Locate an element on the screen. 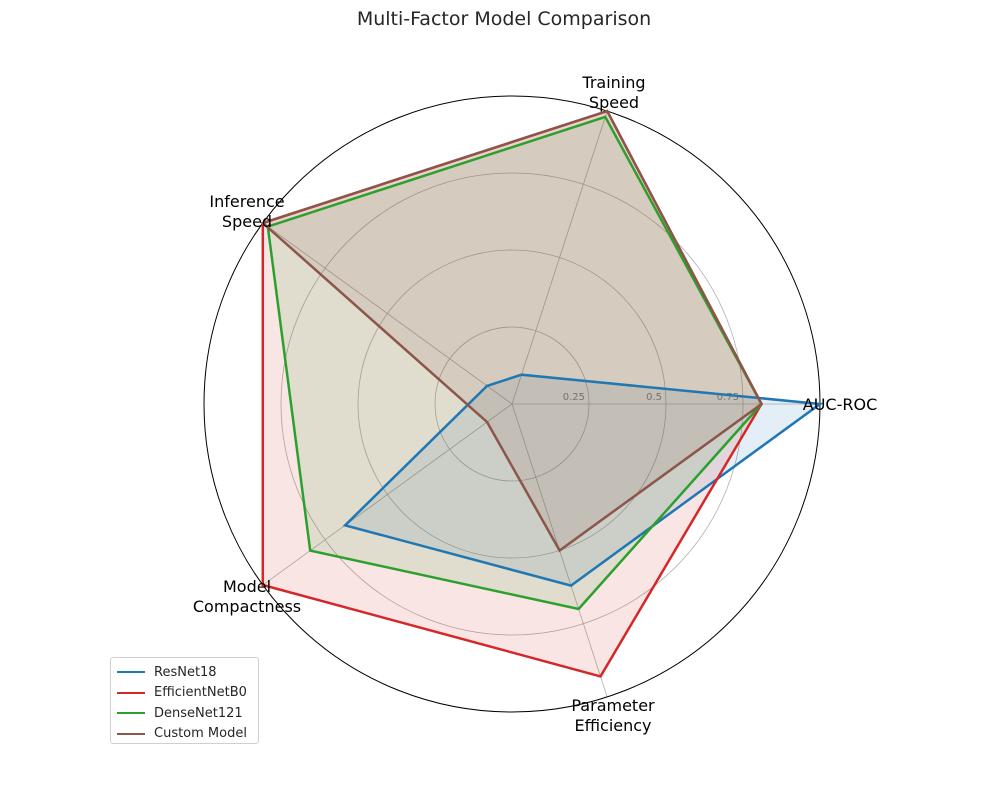 The height and width of the screenshot is (800, 1000). axis-label: Training Speed is located at coordinates (613, 92).